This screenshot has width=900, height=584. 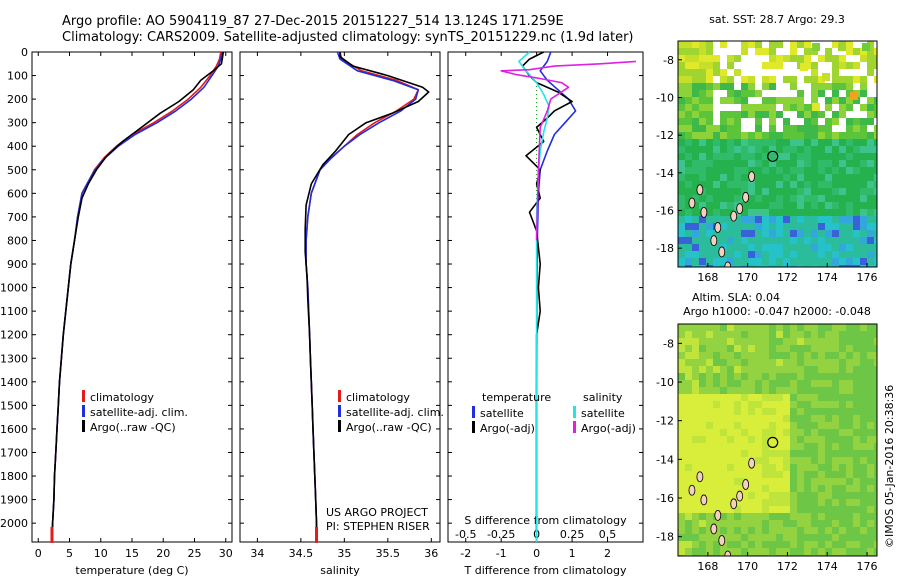 I want to click on difference-xtick-label: 1, so click(x=572, y=553).